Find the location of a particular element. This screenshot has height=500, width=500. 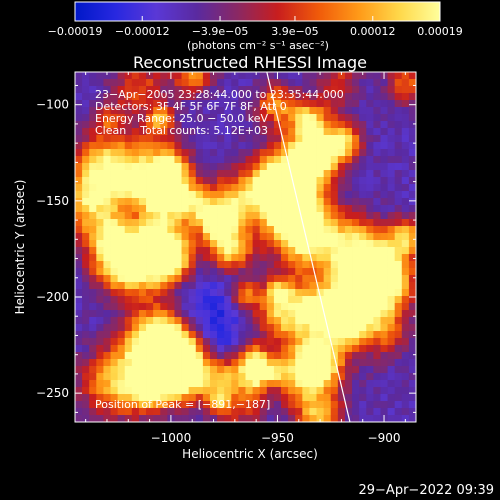

colorbar-tick-label: −3.9e−05 is located at coordinates (220, 31).